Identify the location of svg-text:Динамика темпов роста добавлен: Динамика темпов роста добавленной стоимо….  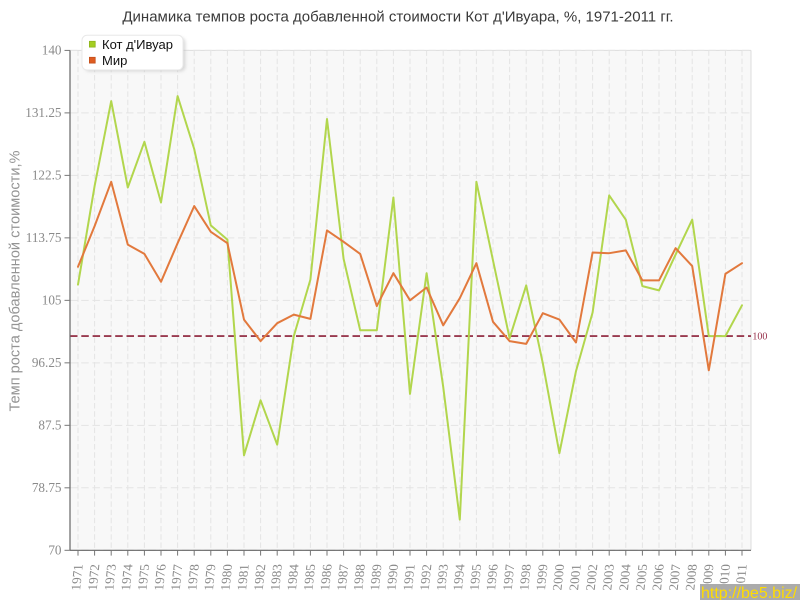
(397, 17).